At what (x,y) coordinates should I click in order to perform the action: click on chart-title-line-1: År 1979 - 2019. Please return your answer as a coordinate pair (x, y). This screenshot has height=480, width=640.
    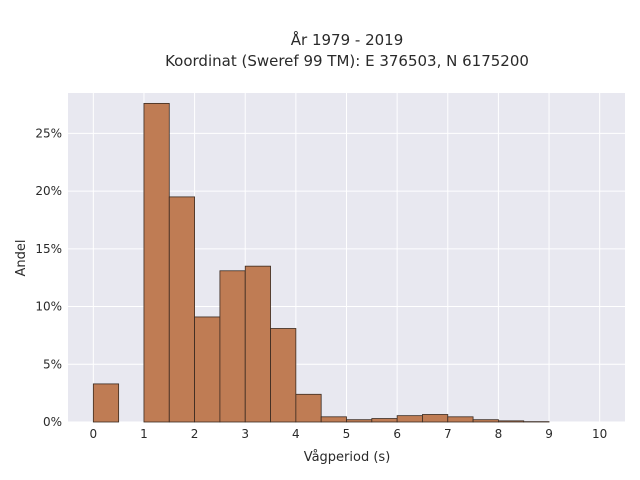
    Looking at the image, I should click on (347, 39).